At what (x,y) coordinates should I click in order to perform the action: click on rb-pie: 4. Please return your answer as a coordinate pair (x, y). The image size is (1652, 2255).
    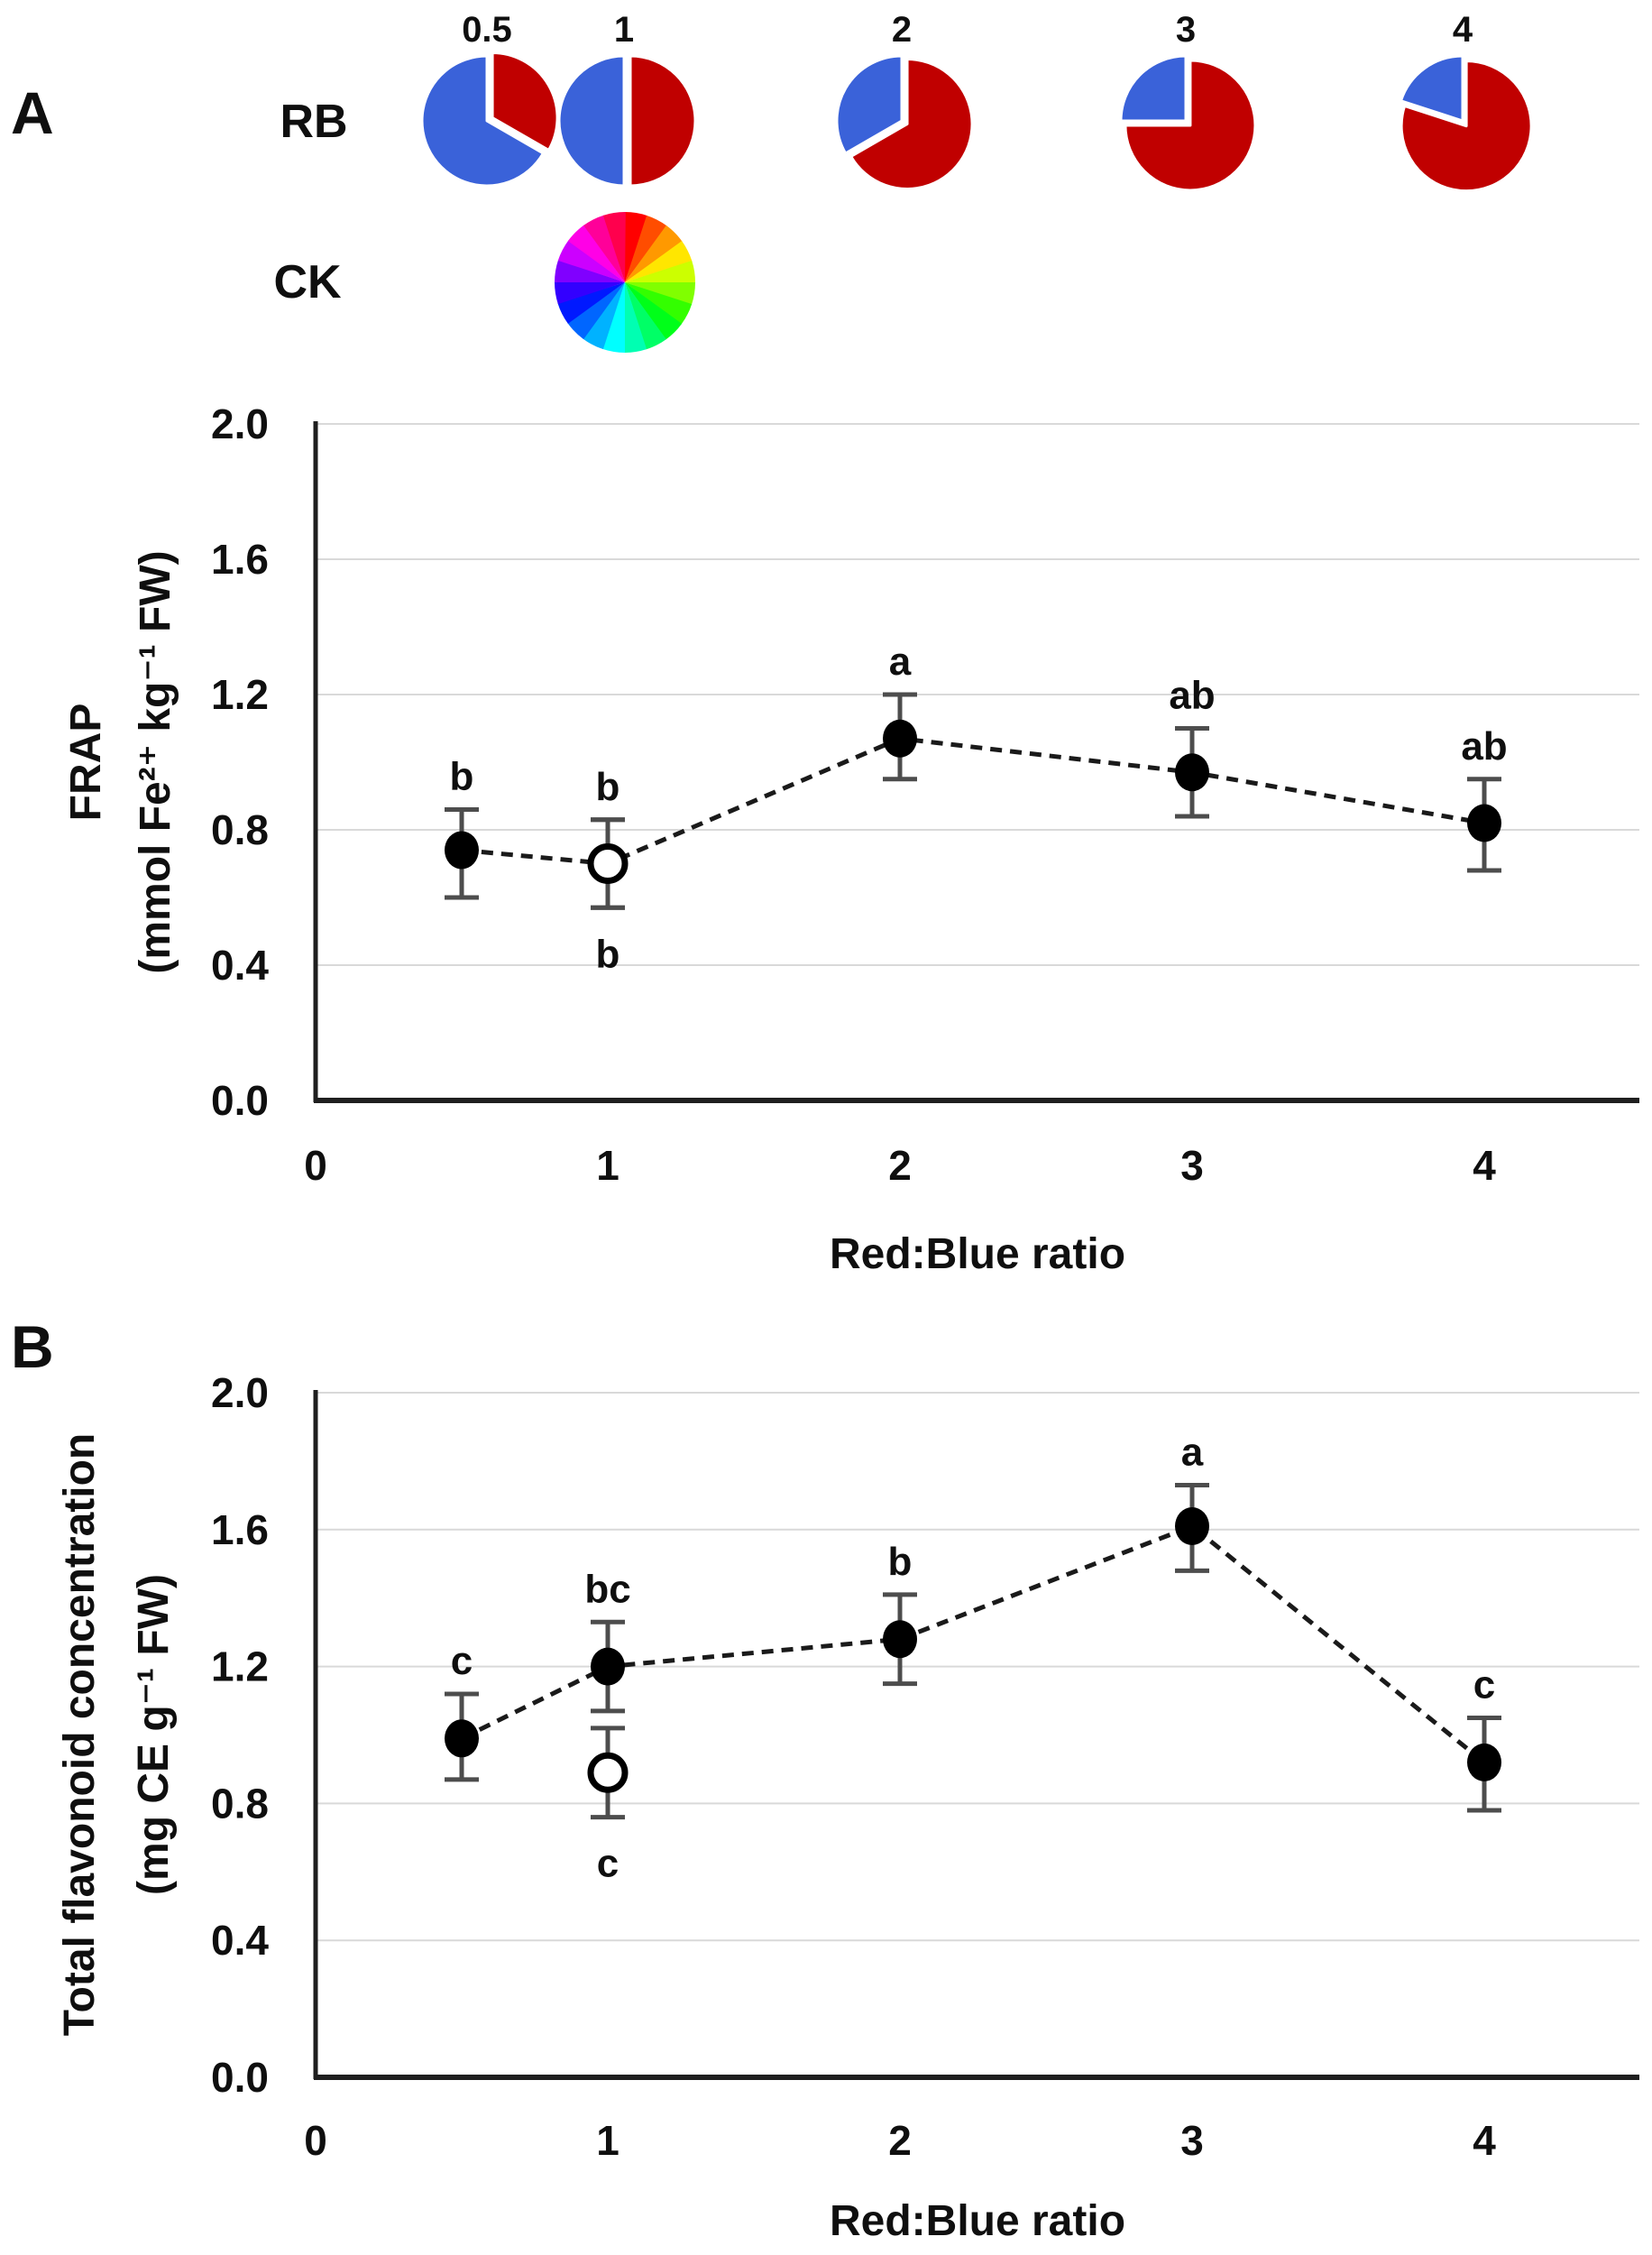
    Looking at the image, I should click on (1467, 101).